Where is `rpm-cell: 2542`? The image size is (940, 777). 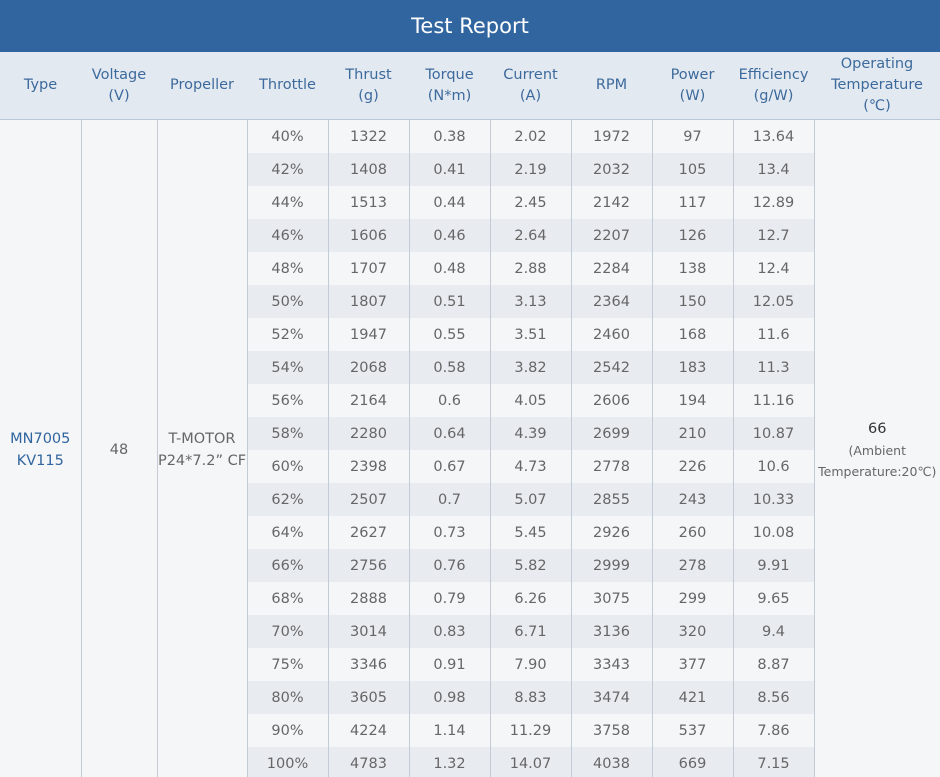 rpm-cell: 2542 is located at coordinates (611, 367).